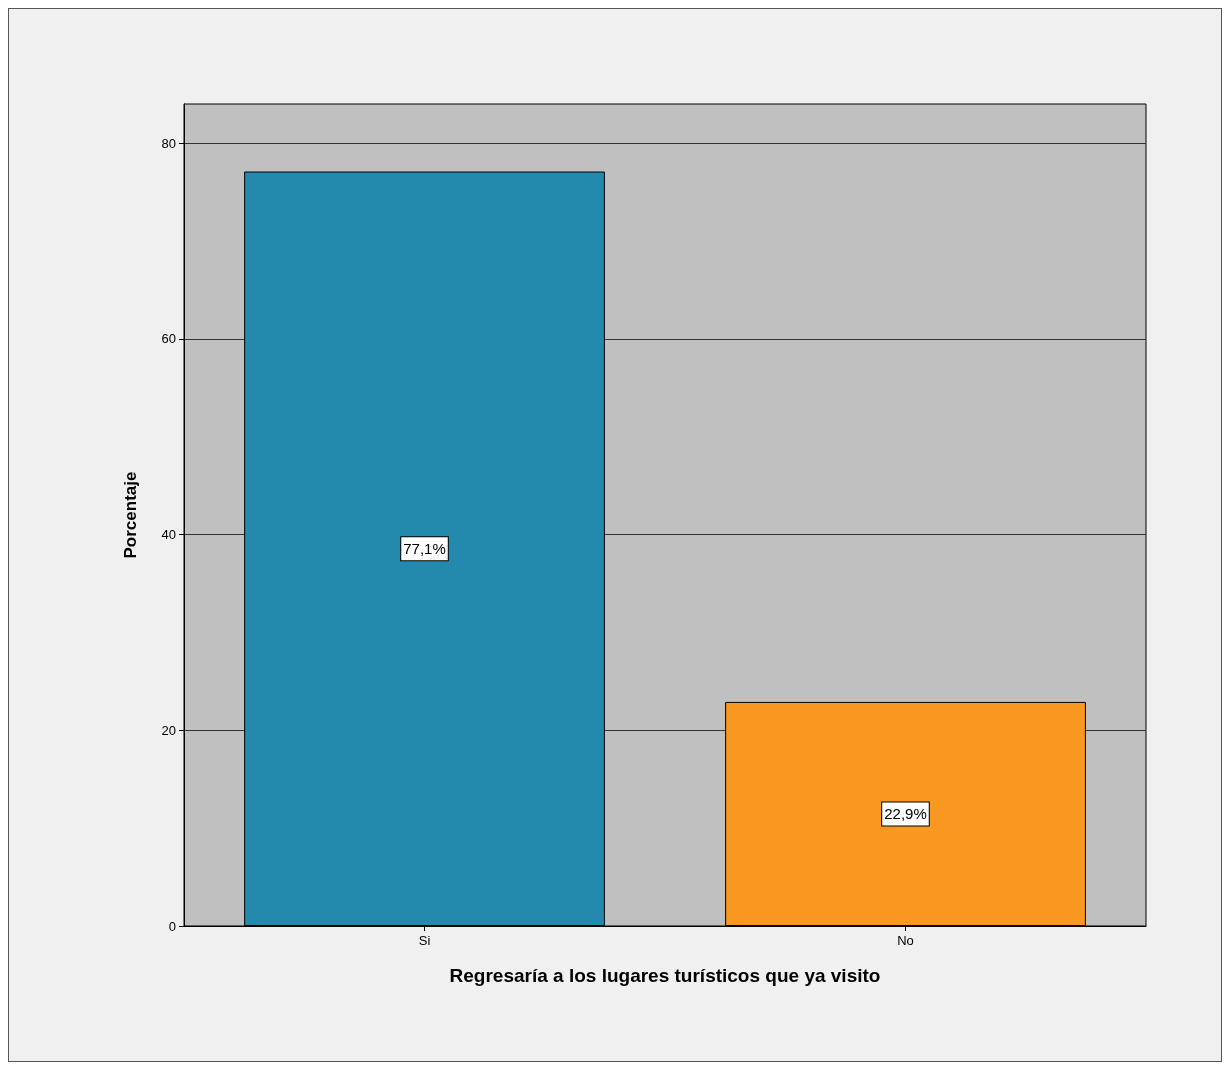 This screenshot has width=1230, height=1070. What do you see at coordinates (168, 535) in the screenshot?
I see `y-tick-label: 40` at bounding box center [168, 535].